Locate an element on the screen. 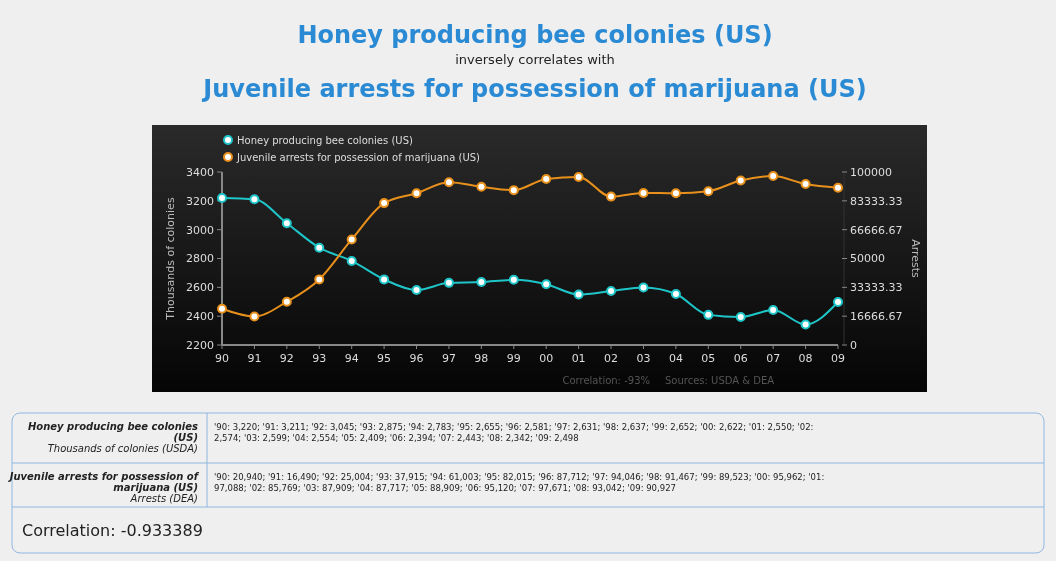  y2-tick-label: 33333.33 is located at coordinates (876, 288).